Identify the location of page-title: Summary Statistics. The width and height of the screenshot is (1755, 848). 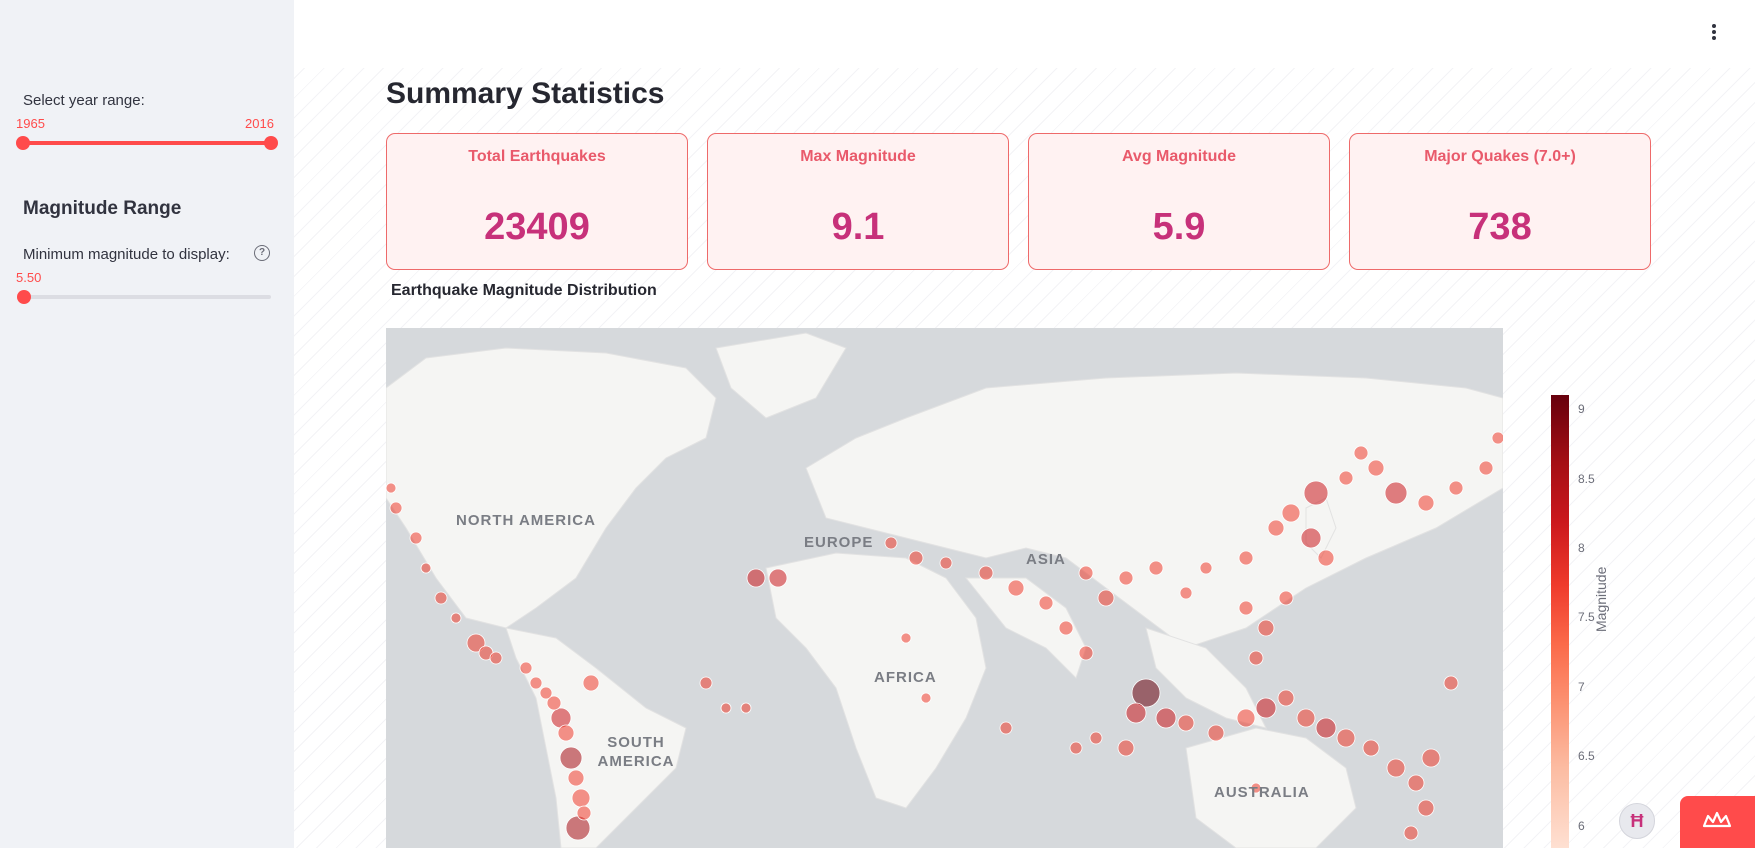
(525, 93).